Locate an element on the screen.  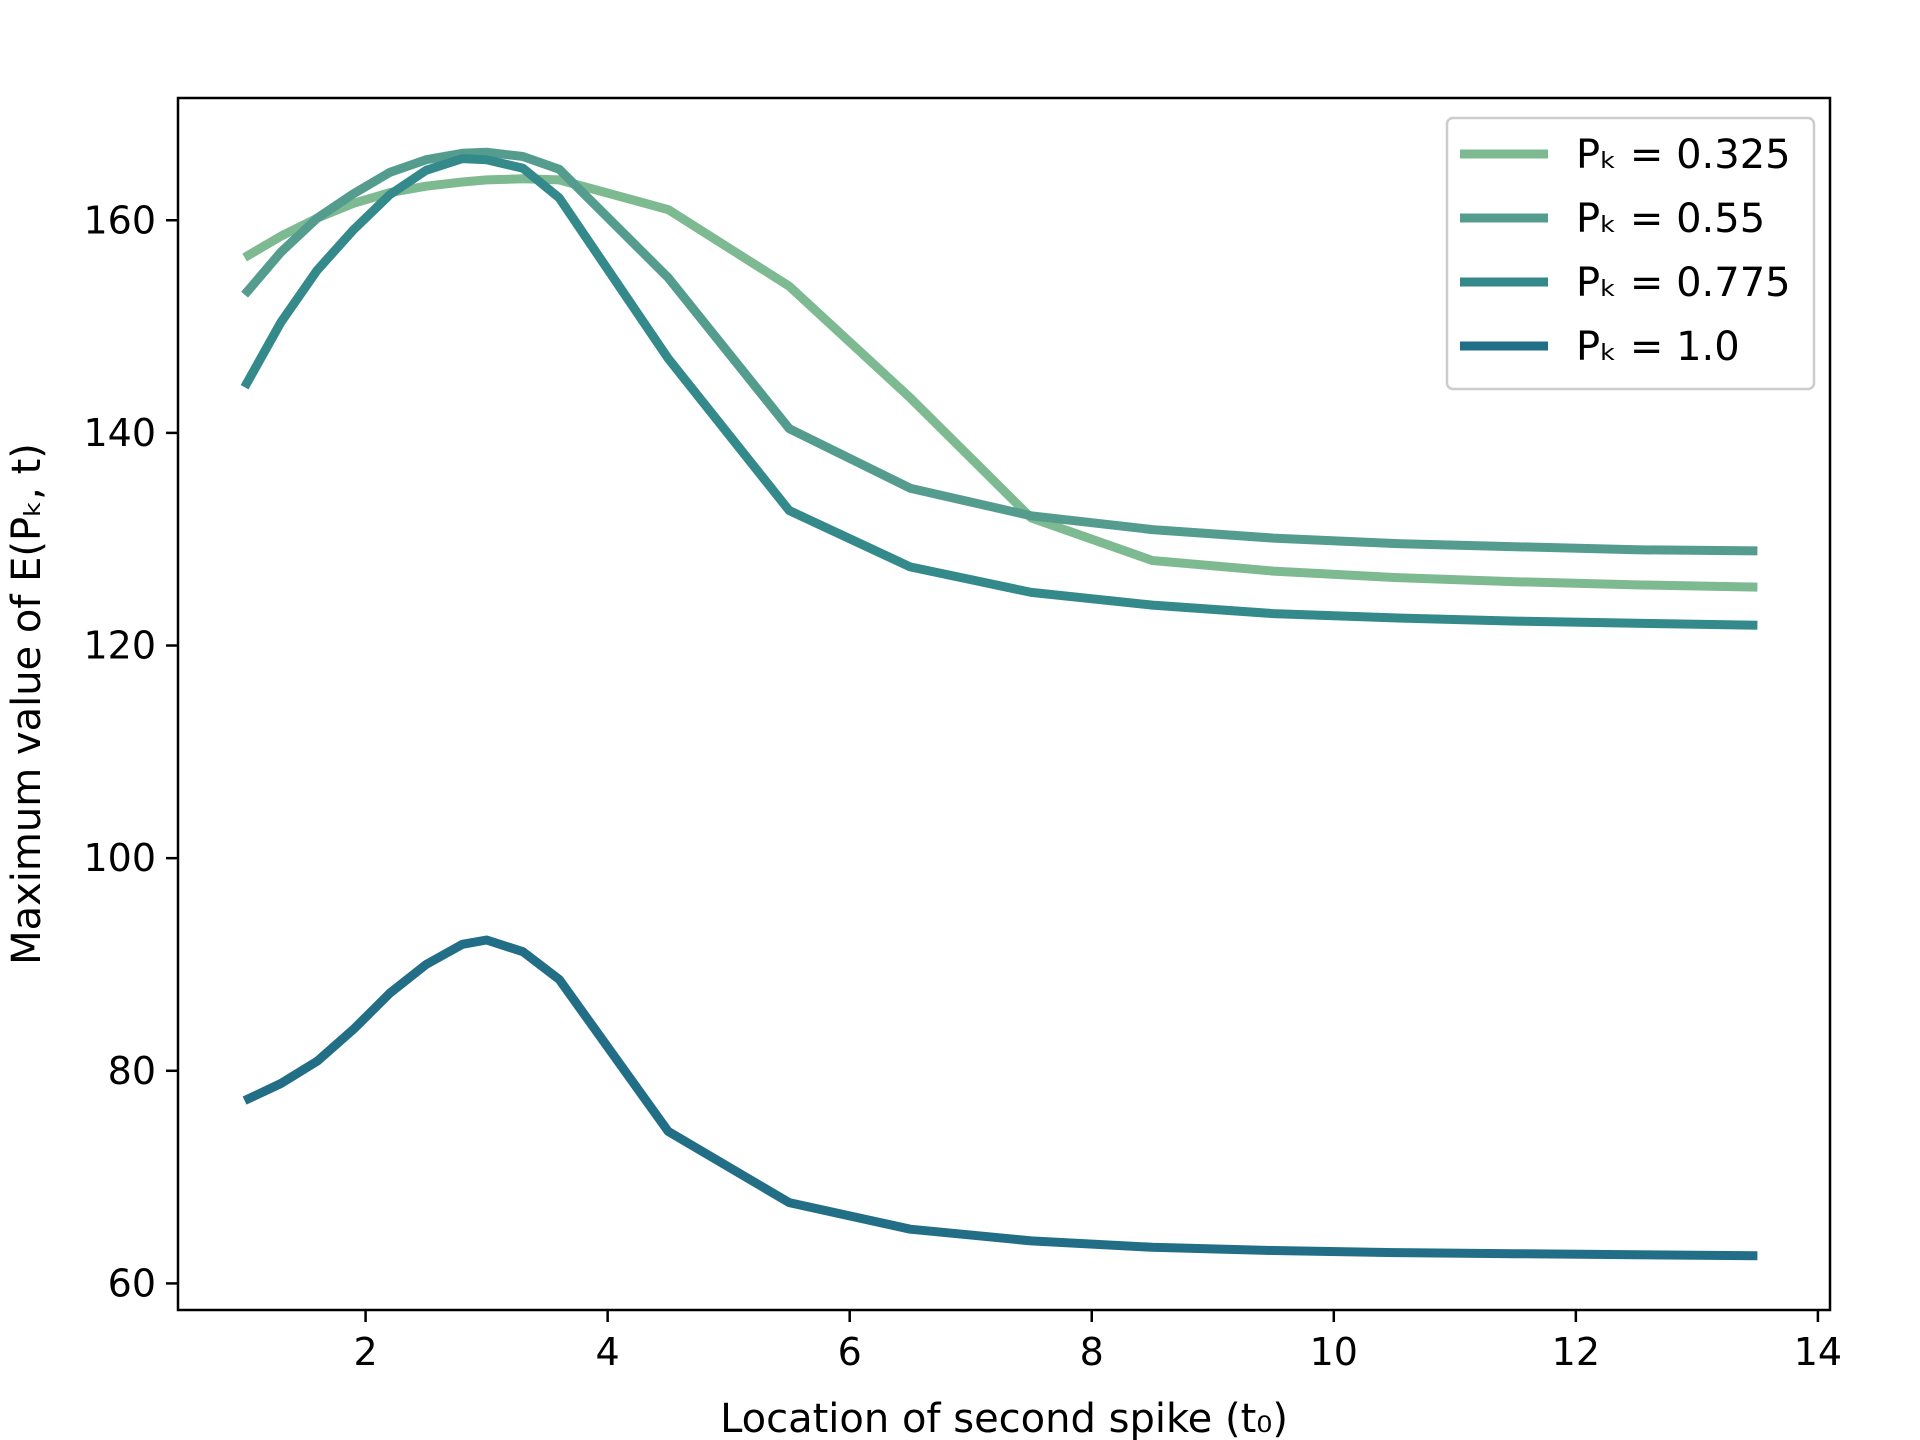
legend-label: Pₖ = 0.775 is located at coordinates (1683, 283).